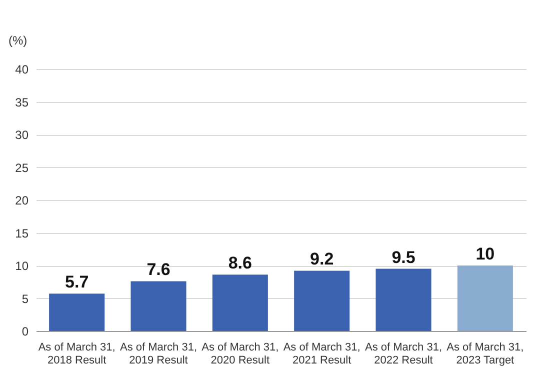  Describe the element at coordinates (240, 263) in the screenshot. I see `data-label: 8.6` at that location.